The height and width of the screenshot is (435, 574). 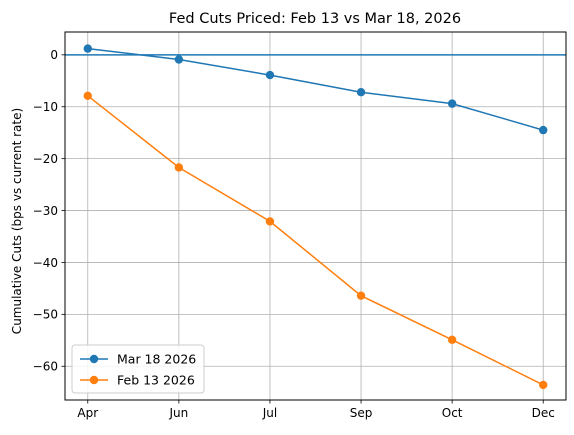 I want to click on legend-box, so click(x=138, y=369).